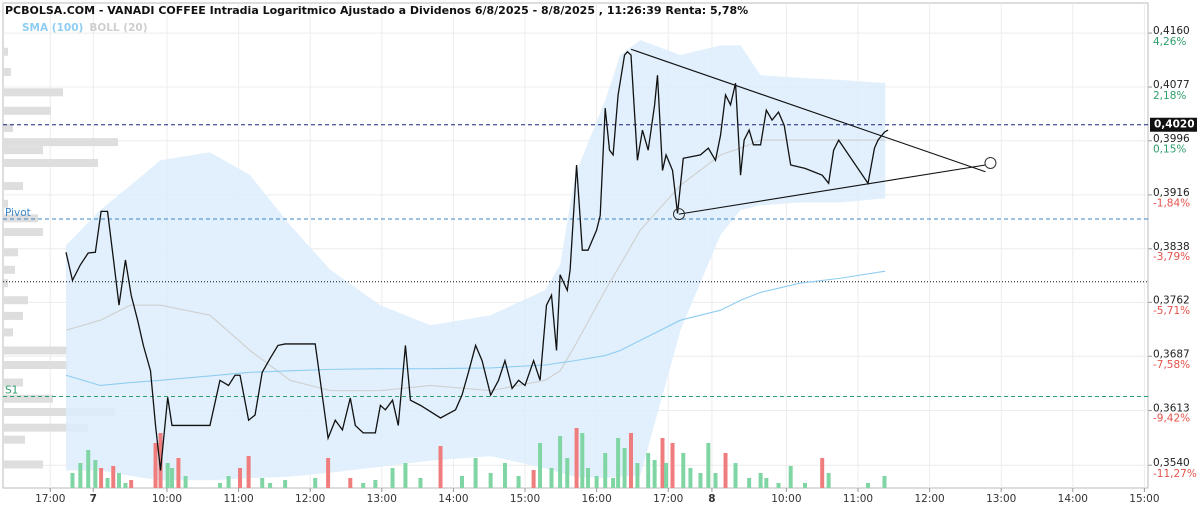 The image size is (1202, 512). What do you see at coordinates (1171, 409) in the screenshot?
I see `y-tick-label: 0,3613` at bounding box center [1171, 409].